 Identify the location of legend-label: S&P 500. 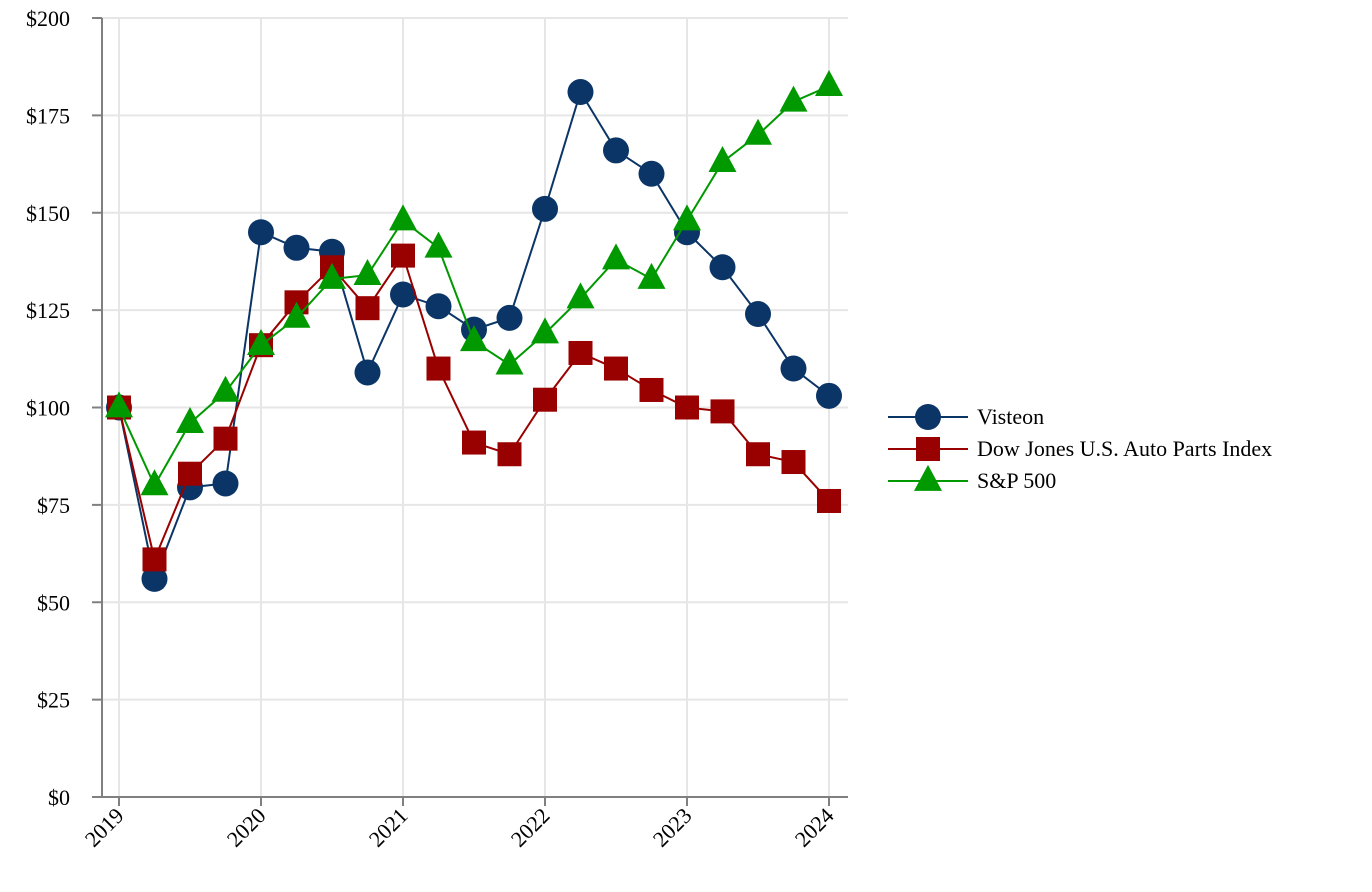
(1016, 480).